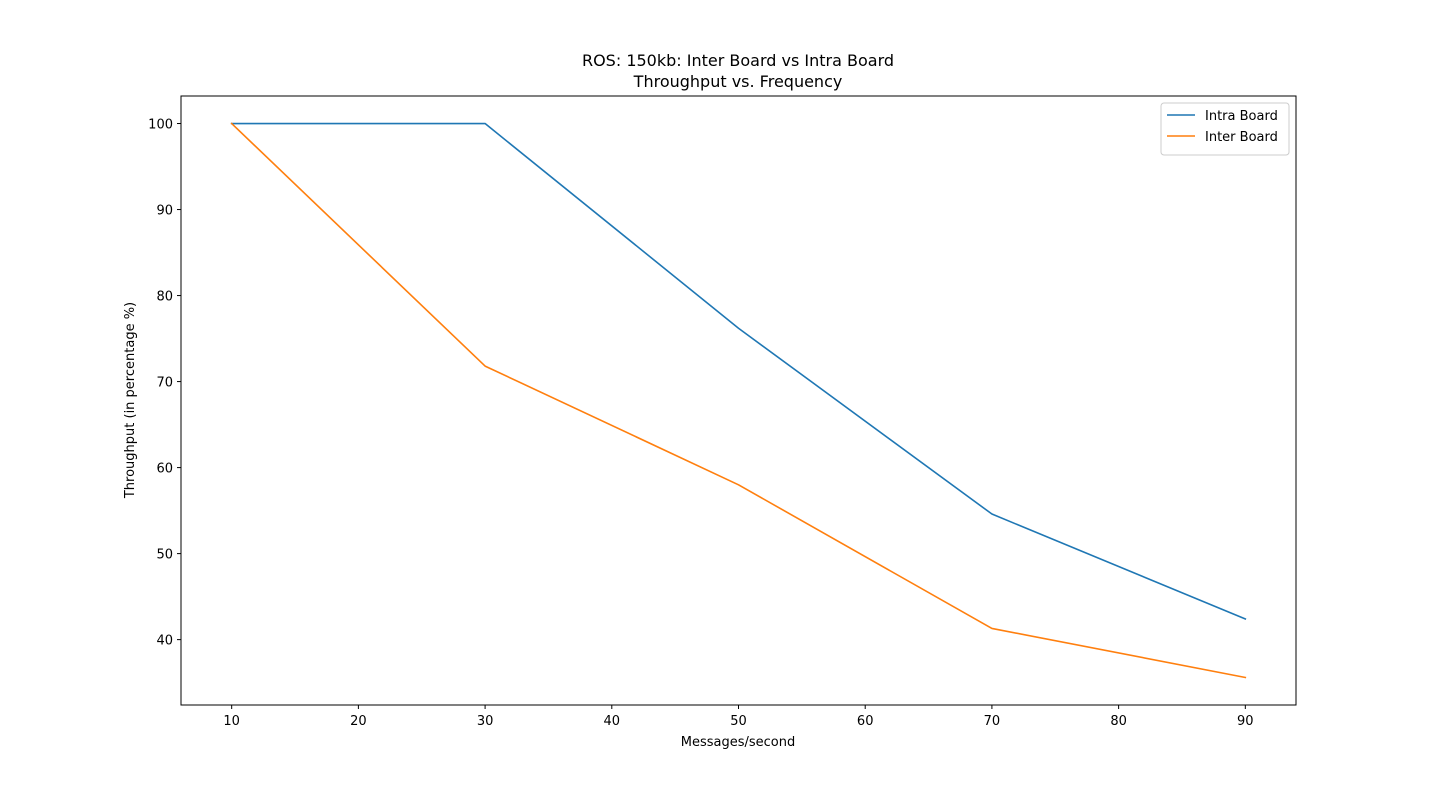 The image size is (1440, 792). I want to click on legend: Intra Board Inter Board, so click(1225, 129).